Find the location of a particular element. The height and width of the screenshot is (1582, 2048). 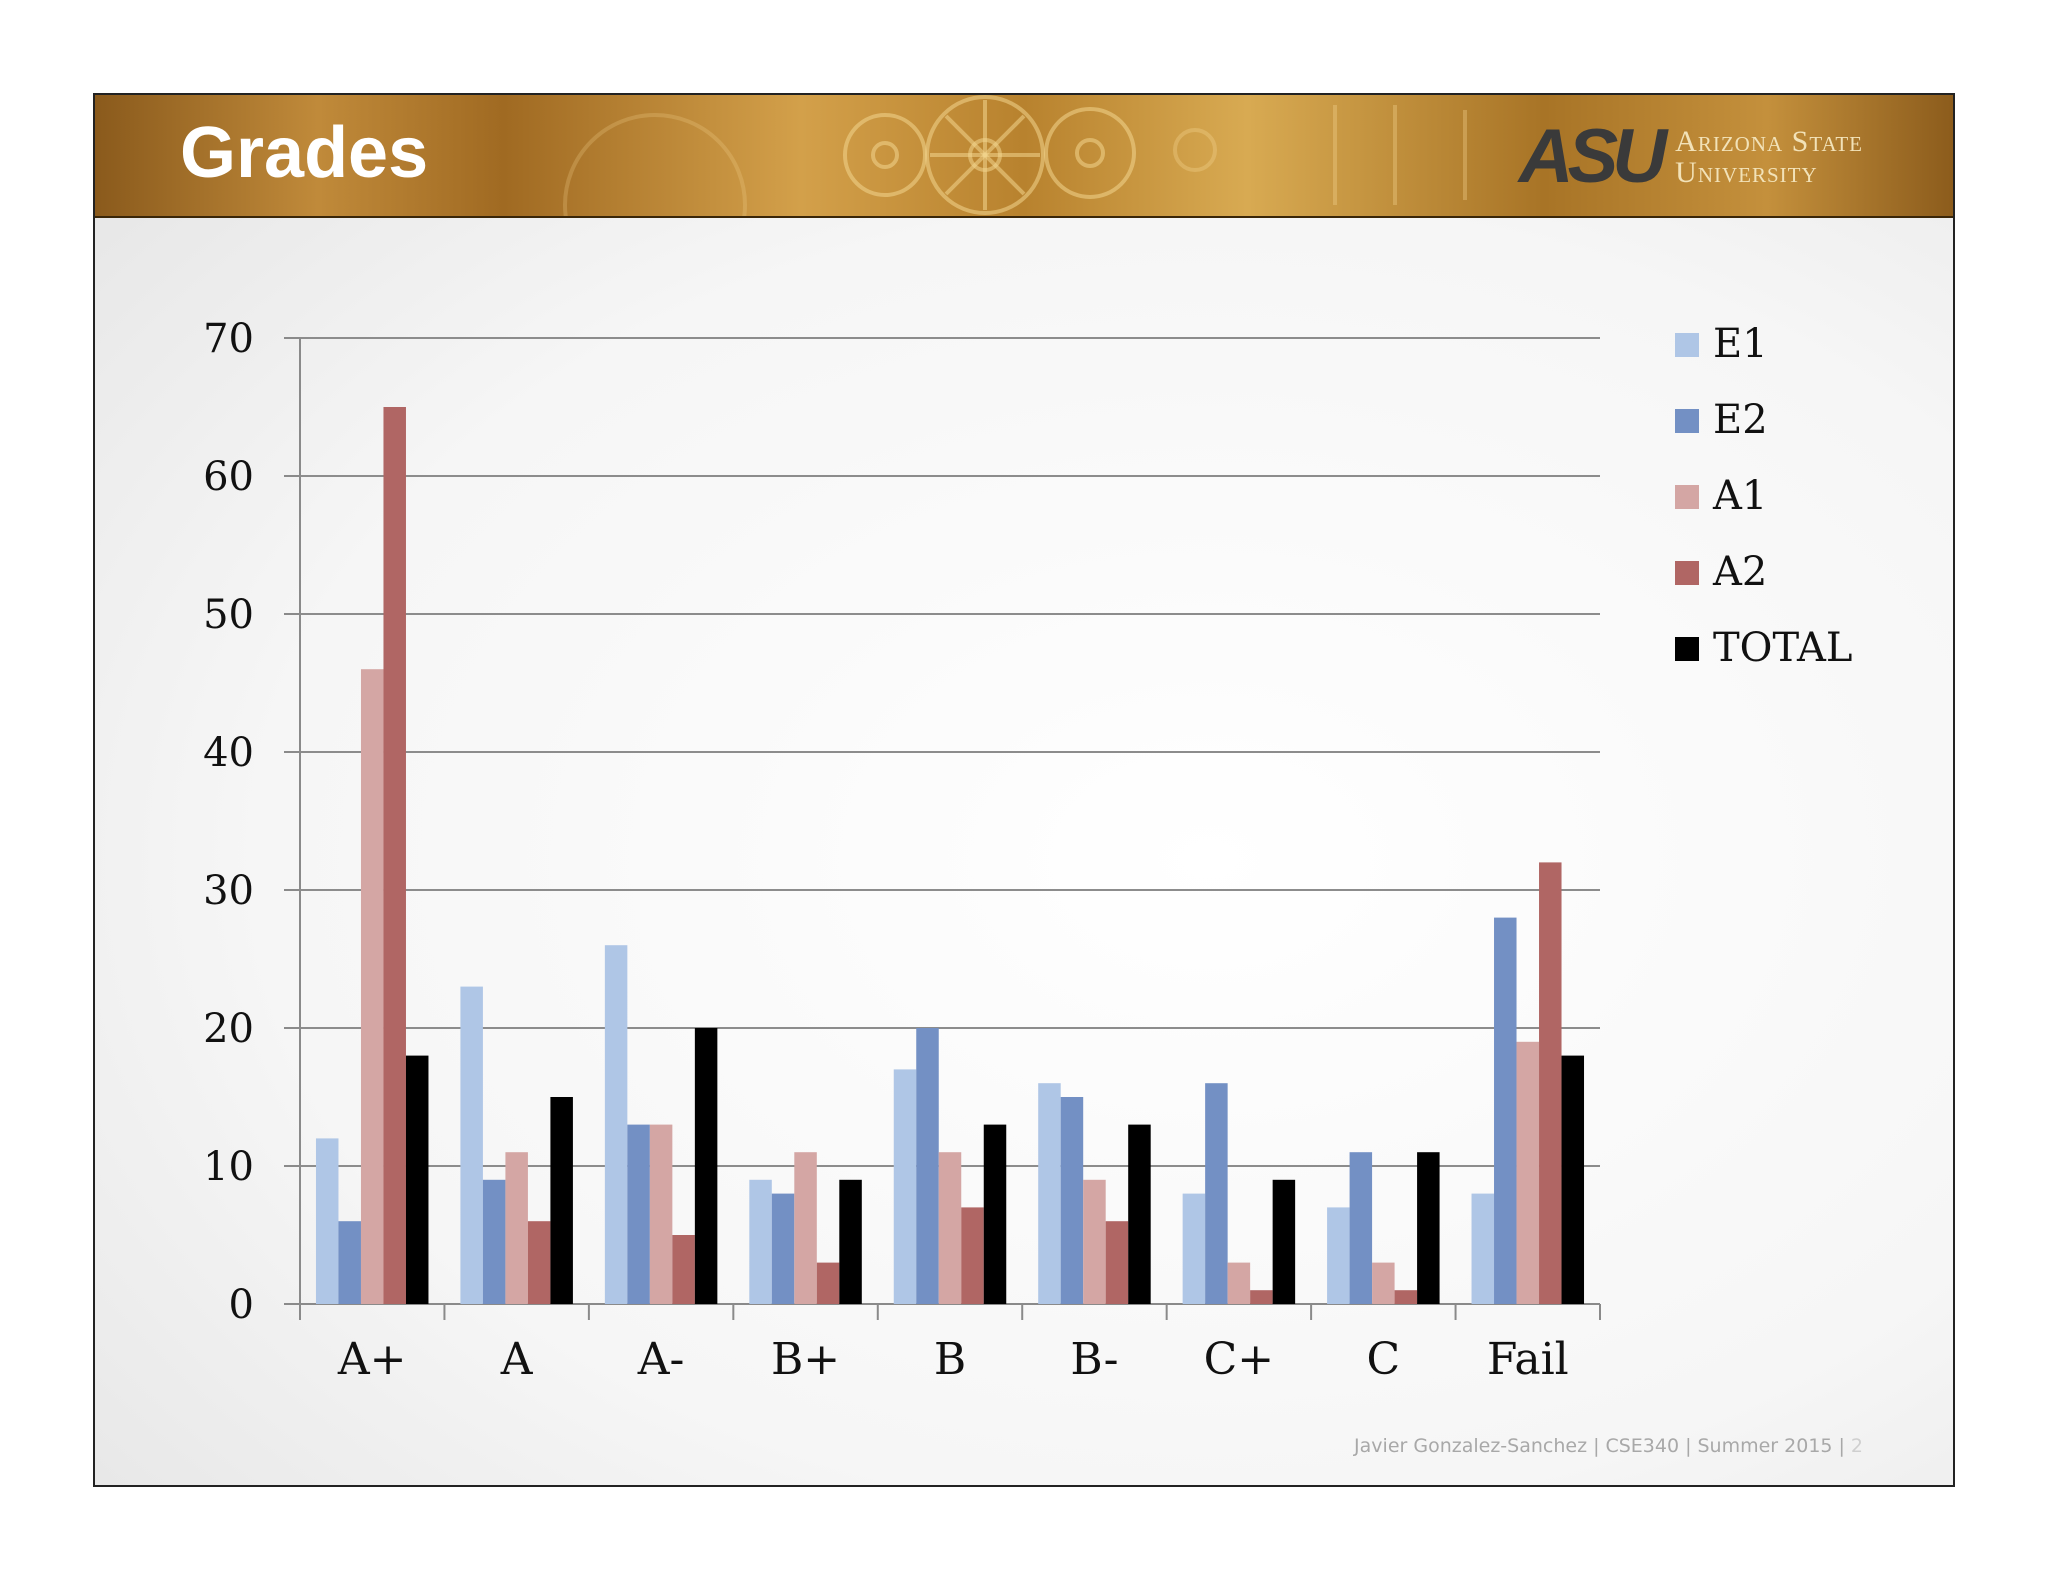

bar-e1-B is located at coordinates (905, 1186).